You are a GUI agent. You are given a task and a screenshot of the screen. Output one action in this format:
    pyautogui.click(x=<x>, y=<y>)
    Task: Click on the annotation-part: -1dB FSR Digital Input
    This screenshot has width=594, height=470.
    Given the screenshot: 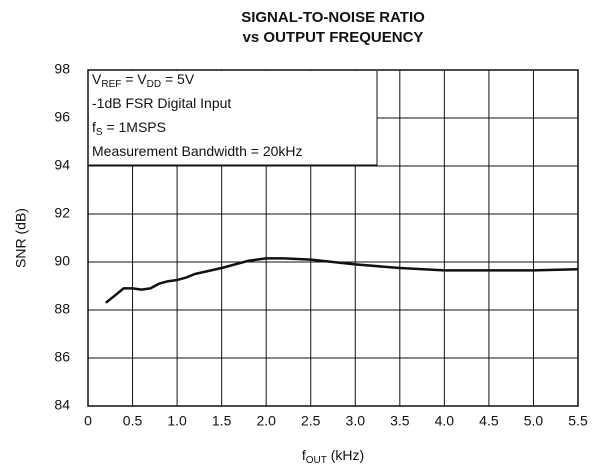 What is the action you would take?
    pyautogui.click(x=161, y=103)
    